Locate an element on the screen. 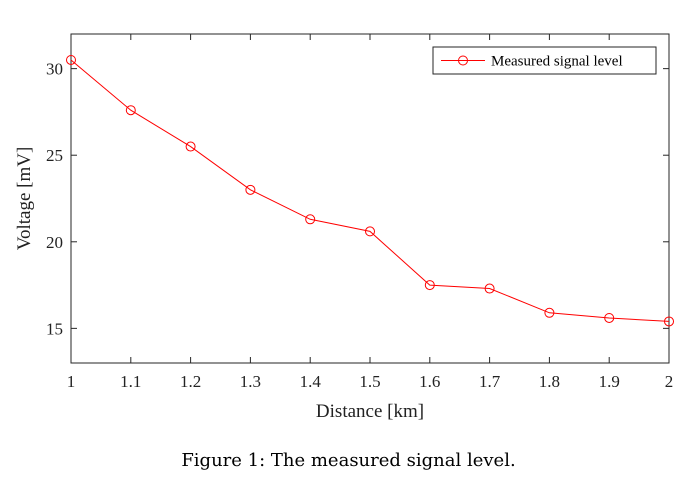  x-tick-label: 1.2 is located at coordinates (190, 381).